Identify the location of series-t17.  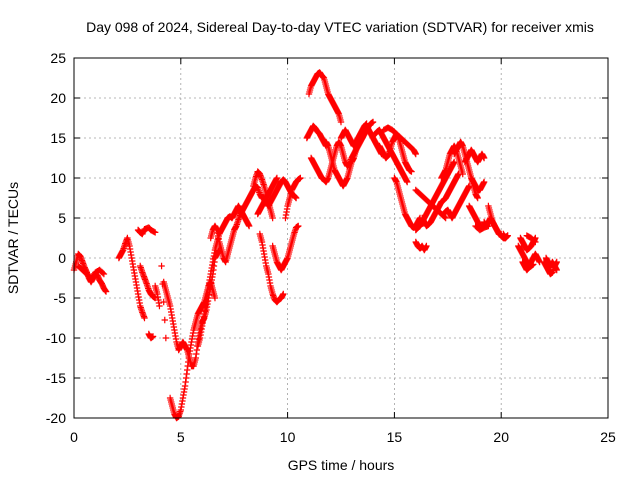
(293, 198).